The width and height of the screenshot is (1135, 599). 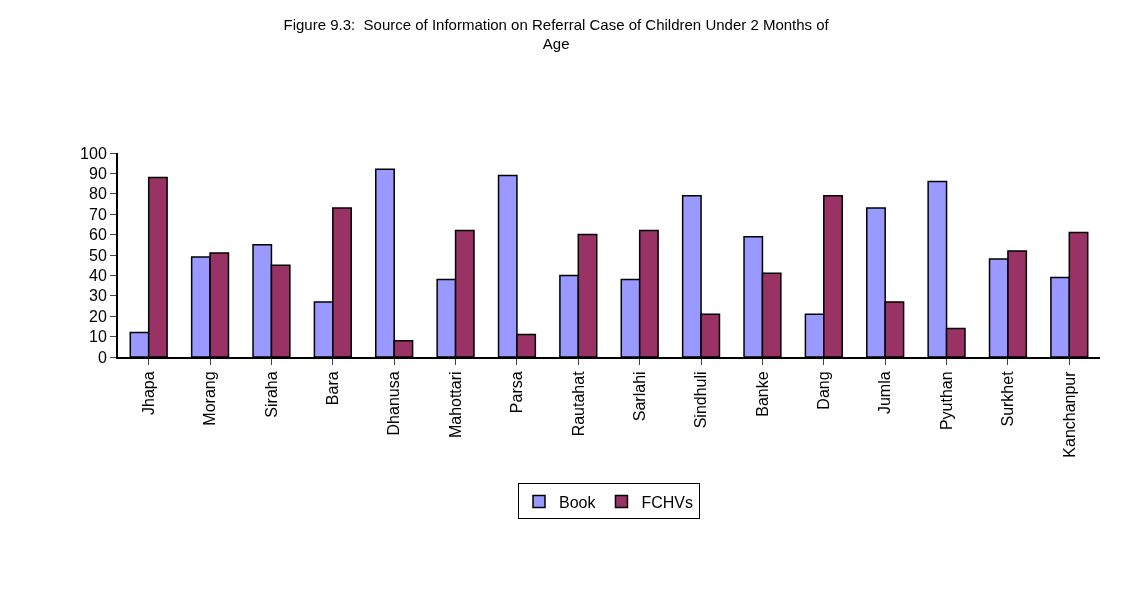 I want to click on x-tick-label: Kanchanpur, so click(x=1069, y=414).